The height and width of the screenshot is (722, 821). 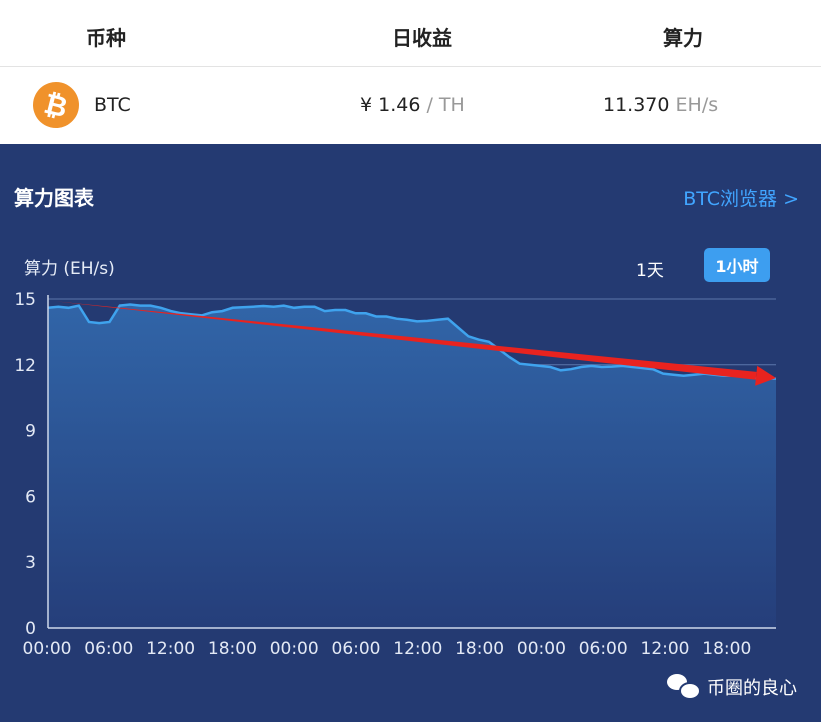 I want to click on trend-arrow-shaft, so click(x=406, y=340).